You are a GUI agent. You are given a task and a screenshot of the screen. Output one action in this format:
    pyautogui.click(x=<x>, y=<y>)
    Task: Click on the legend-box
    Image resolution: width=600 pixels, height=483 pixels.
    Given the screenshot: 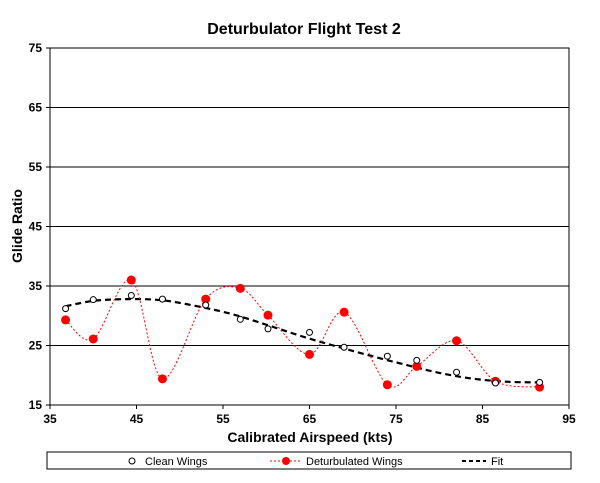 What is the action you would take?
    pyautogui.click(x=309, y=460)
    